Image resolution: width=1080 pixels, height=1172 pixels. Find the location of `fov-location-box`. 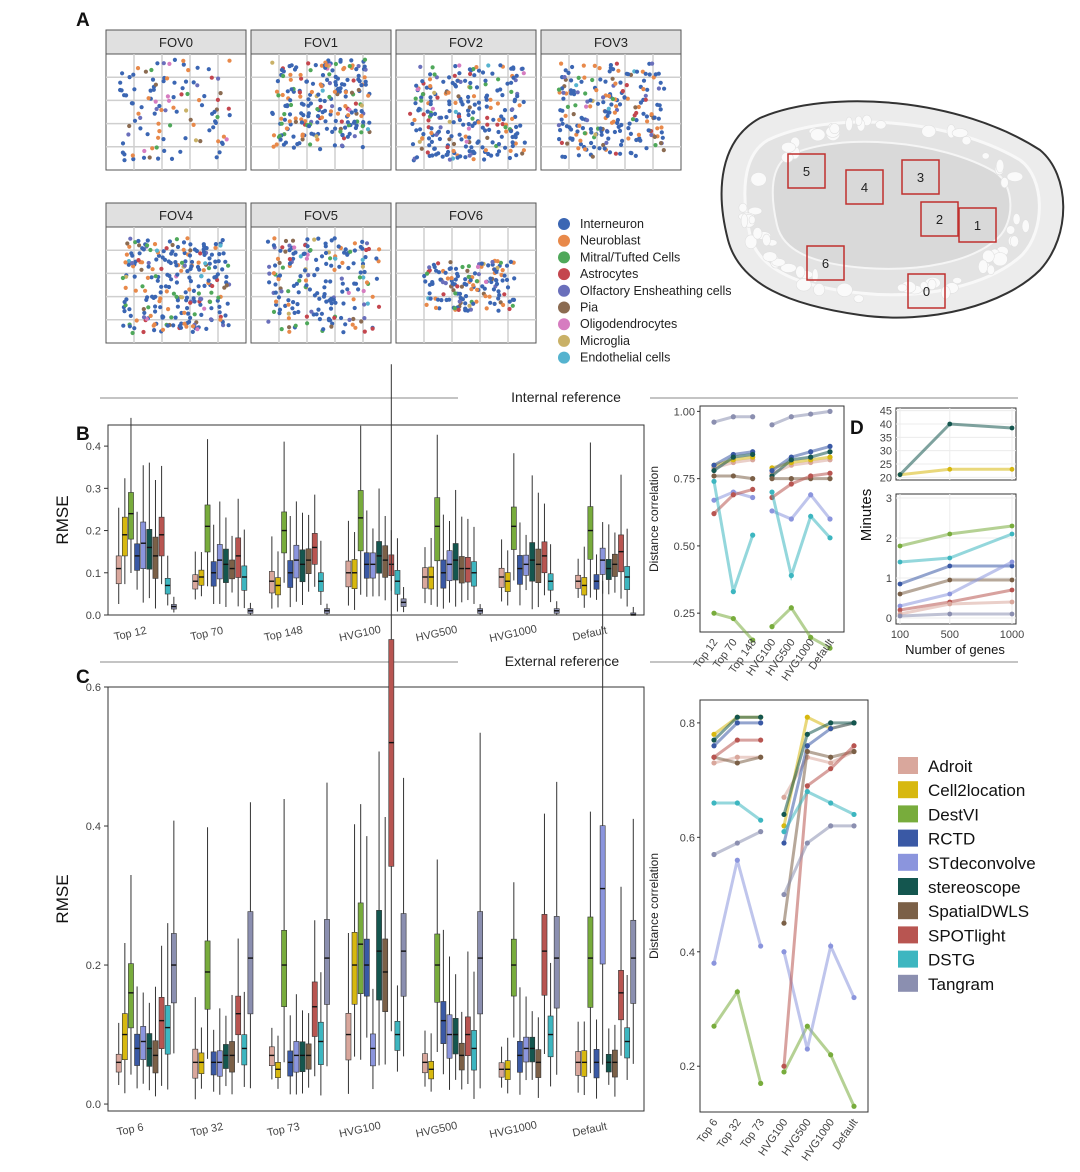

fov-location-box is located at coordinates (939, 219).